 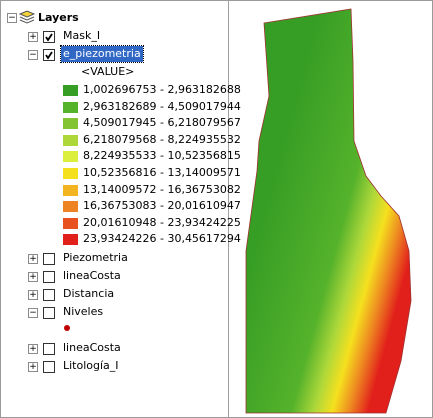 What do you see at coordinates (89, 293) in the screenshot?
I see `layer-name: Distancia` at bounding box center [89, 293].